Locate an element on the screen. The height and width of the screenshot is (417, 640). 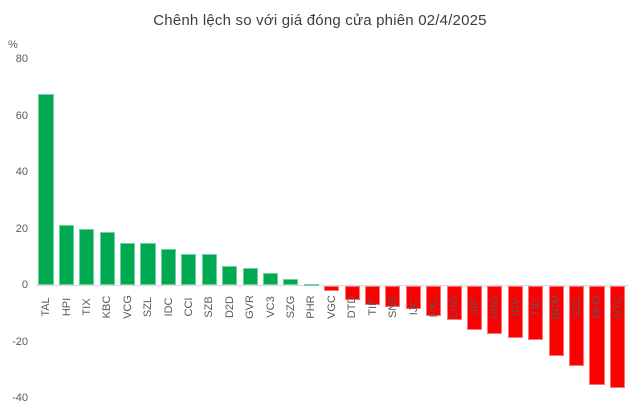
bar-sip is located at coordinates (474, 308).